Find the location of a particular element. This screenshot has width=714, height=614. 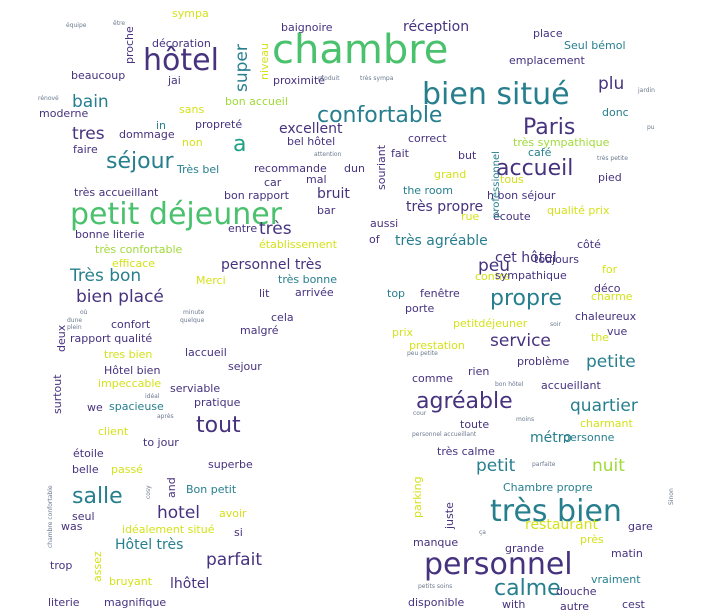

word-of: of is located at coordinates (374, 239).